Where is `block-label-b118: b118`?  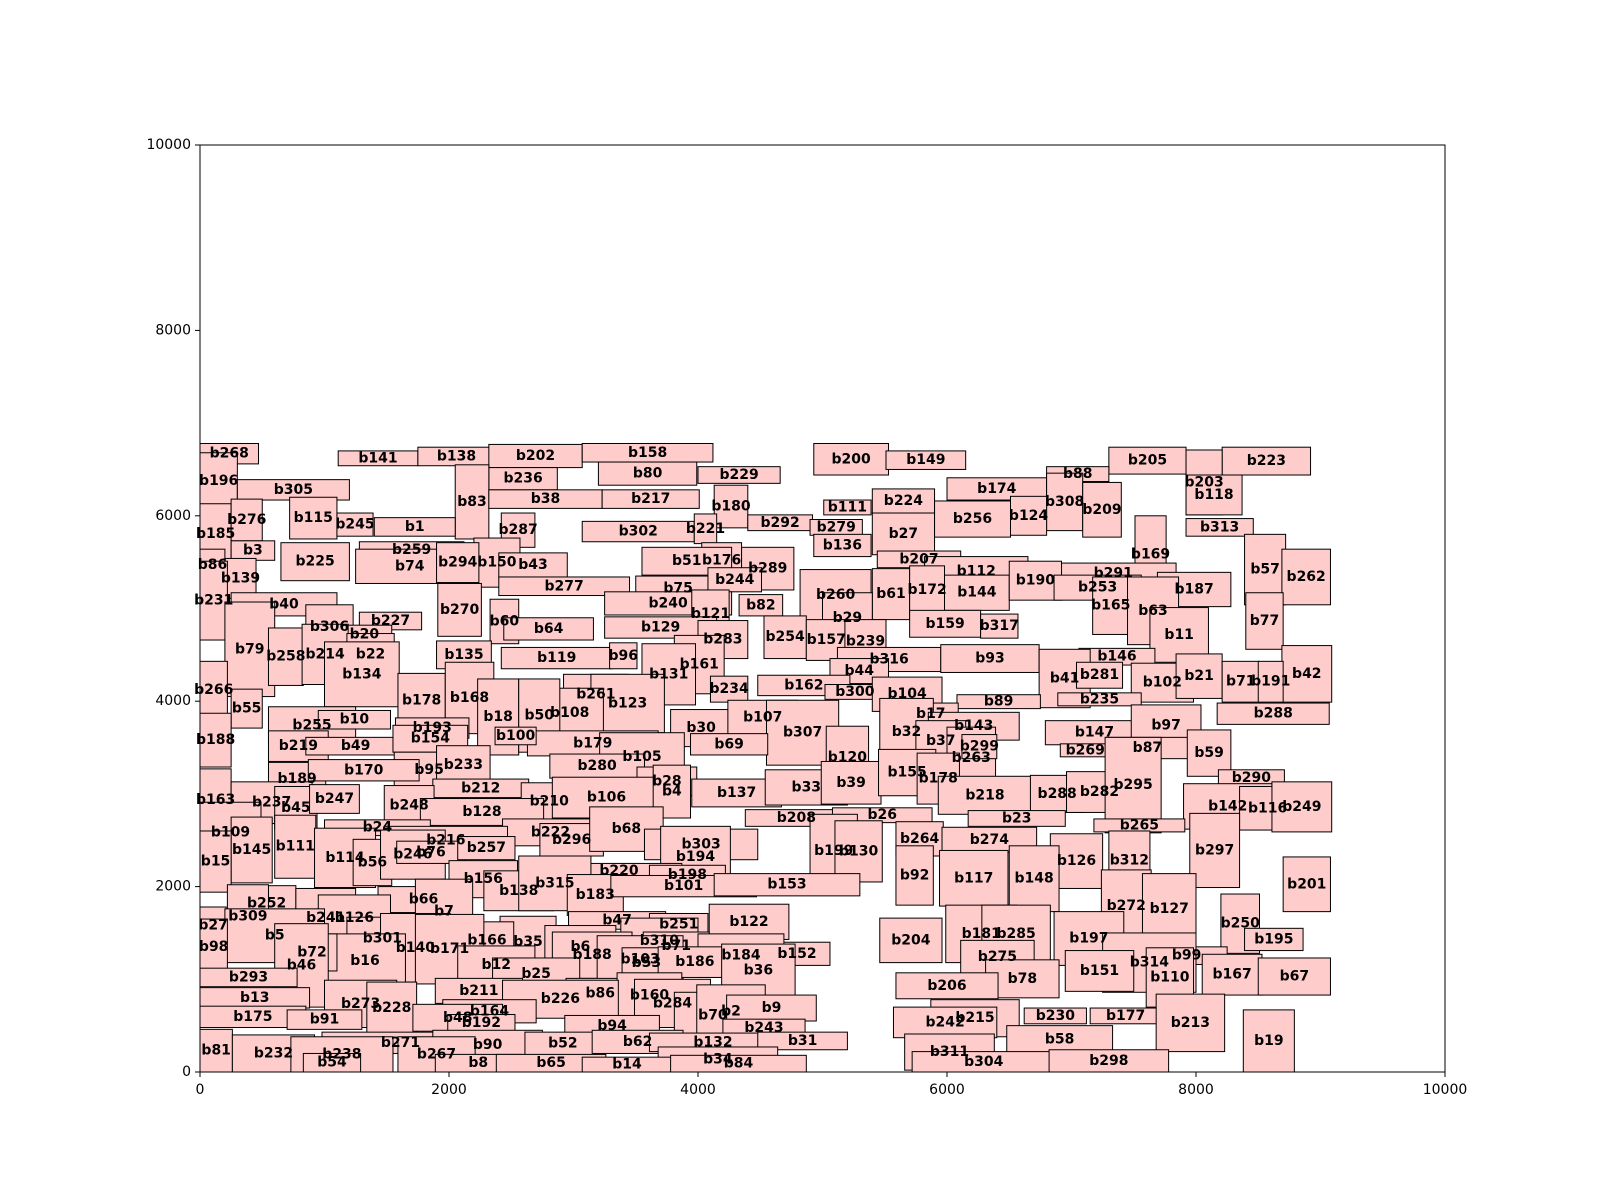
block-label-b118: b118 is located at coordinates (1213, 495).